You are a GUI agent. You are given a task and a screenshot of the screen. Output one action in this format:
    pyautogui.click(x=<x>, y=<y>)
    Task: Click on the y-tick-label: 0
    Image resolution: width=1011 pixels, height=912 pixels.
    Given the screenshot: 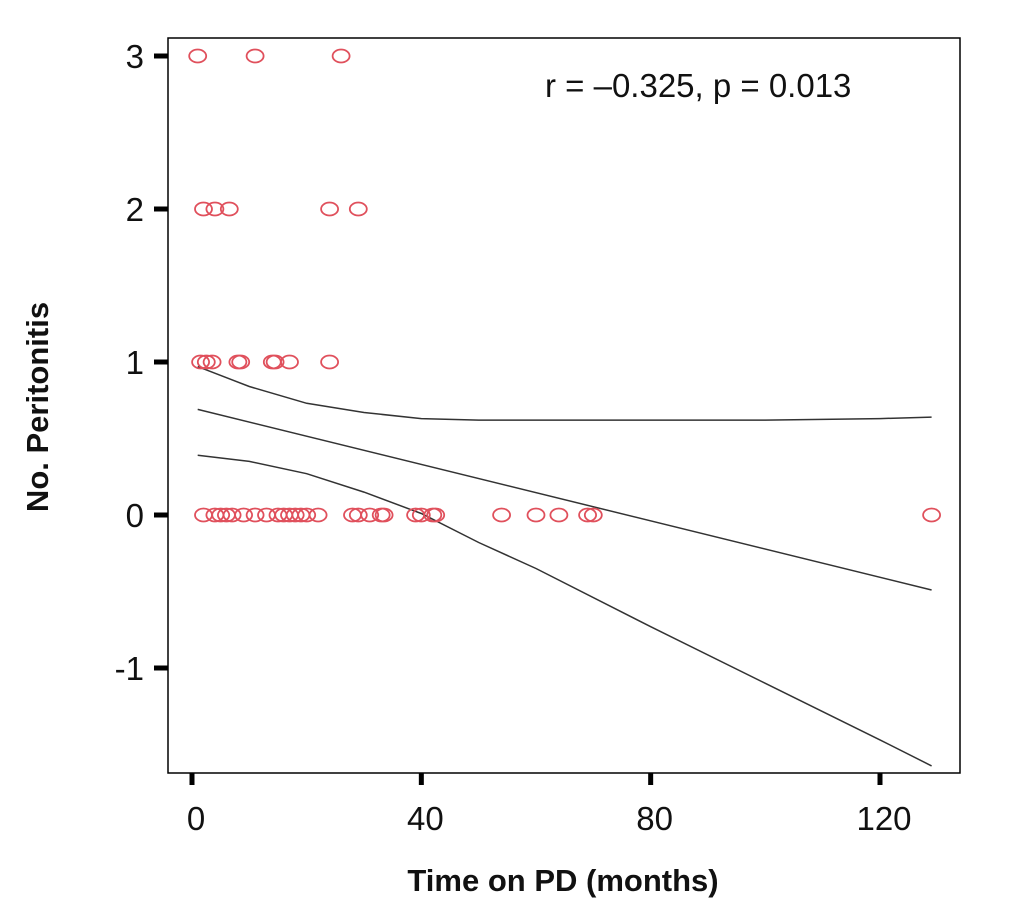 What is the action you would take?
    pyautogui.click(x=135, y=515)
    